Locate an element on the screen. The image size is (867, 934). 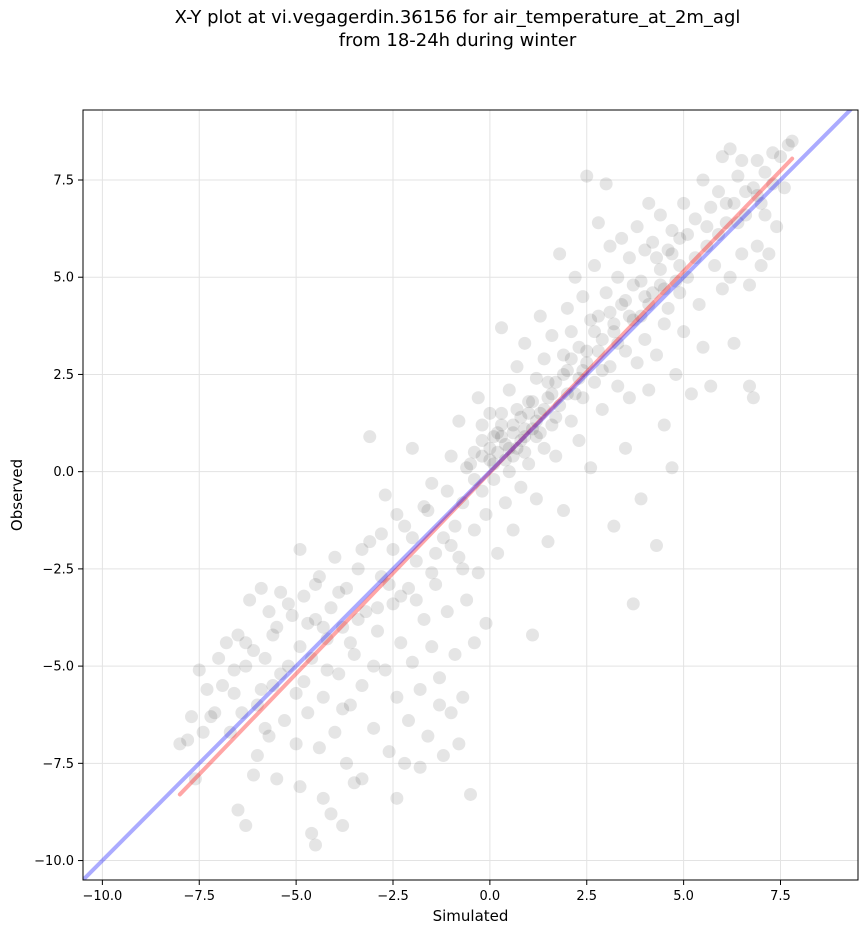
x-tick-label: −5.0 is located at coordinates (296, 896).